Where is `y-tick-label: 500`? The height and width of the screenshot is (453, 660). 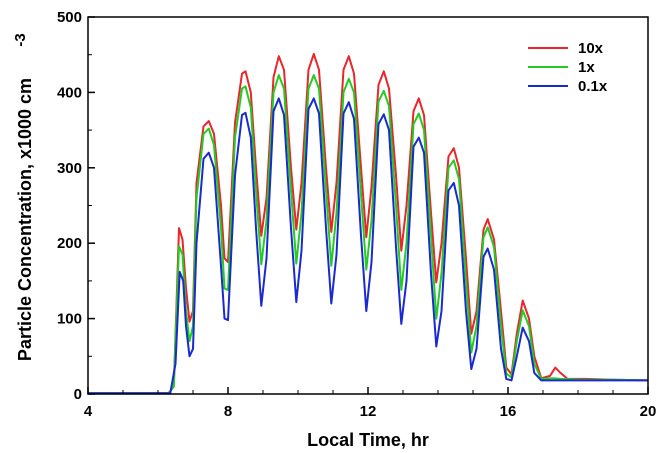 y-tick-label: 500 is located at coordinates (69, 17).